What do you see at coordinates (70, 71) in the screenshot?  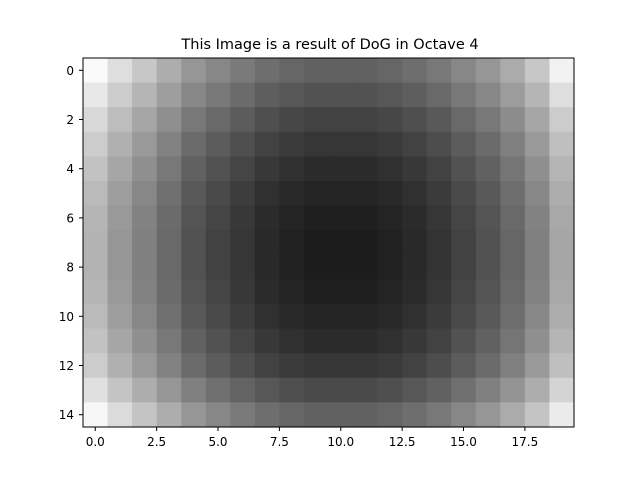 I see `y-tick-label: 0` at bounding box center [70, 71].